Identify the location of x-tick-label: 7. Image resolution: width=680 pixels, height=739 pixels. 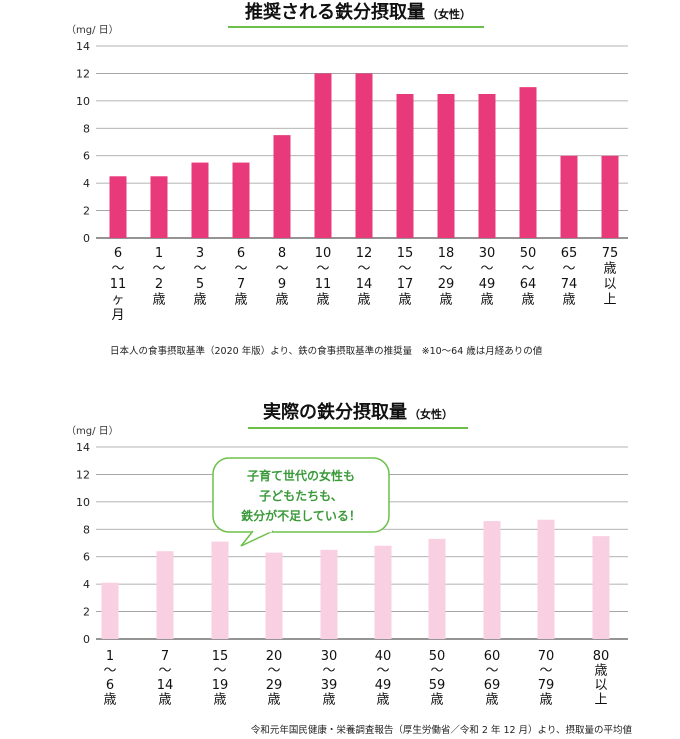
(241, 284).